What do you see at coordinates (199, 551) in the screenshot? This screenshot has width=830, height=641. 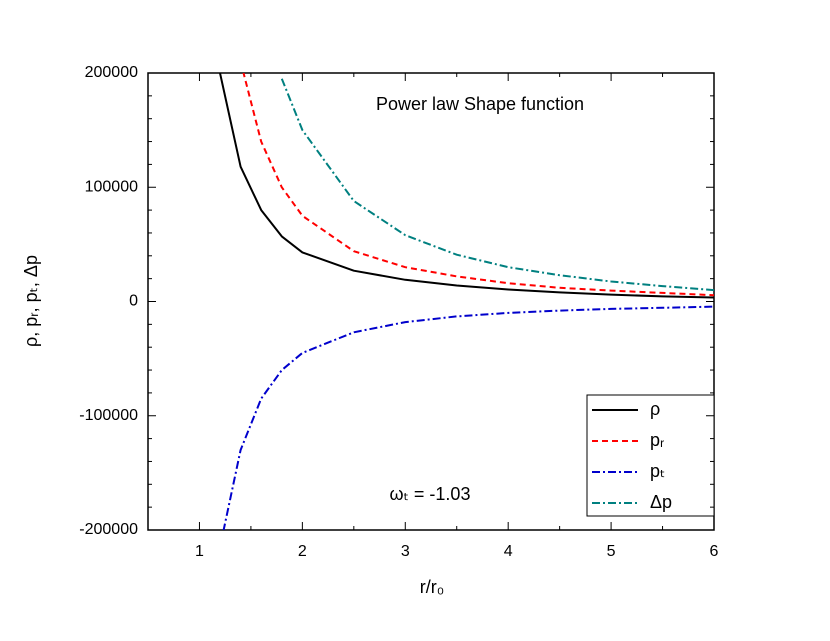 I see `x-tick-label: 1` at bounding box center [199, 551].